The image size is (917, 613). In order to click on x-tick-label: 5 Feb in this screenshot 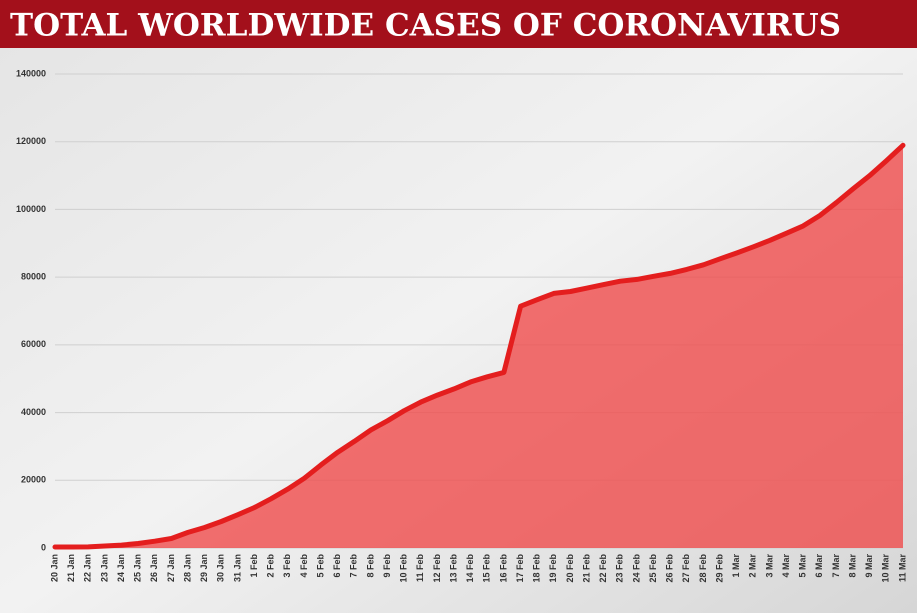, I will do `click(320, 566)`.